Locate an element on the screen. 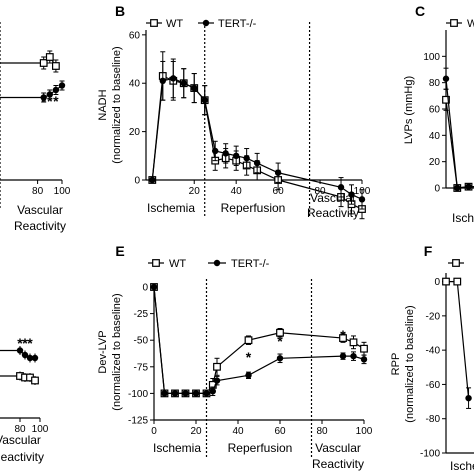 This screenshot has width=474, height=474. y-axis-label: NADH is located at coordinates (103, 104).